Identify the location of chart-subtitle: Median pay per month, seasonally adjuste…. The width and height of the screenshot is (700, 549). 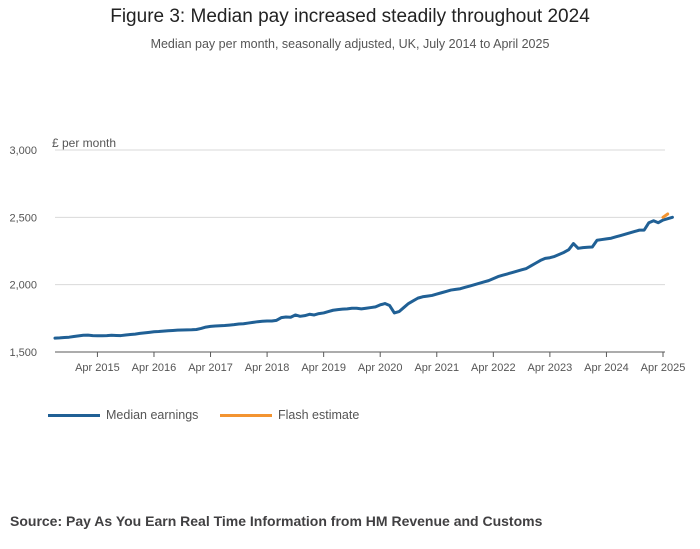
(350, 44).